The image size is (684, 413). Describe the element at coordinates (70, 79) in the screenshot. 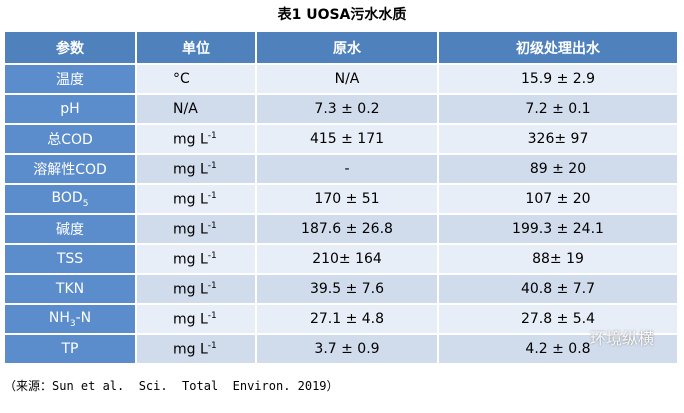

I see `table-cell: 温度` at that location.